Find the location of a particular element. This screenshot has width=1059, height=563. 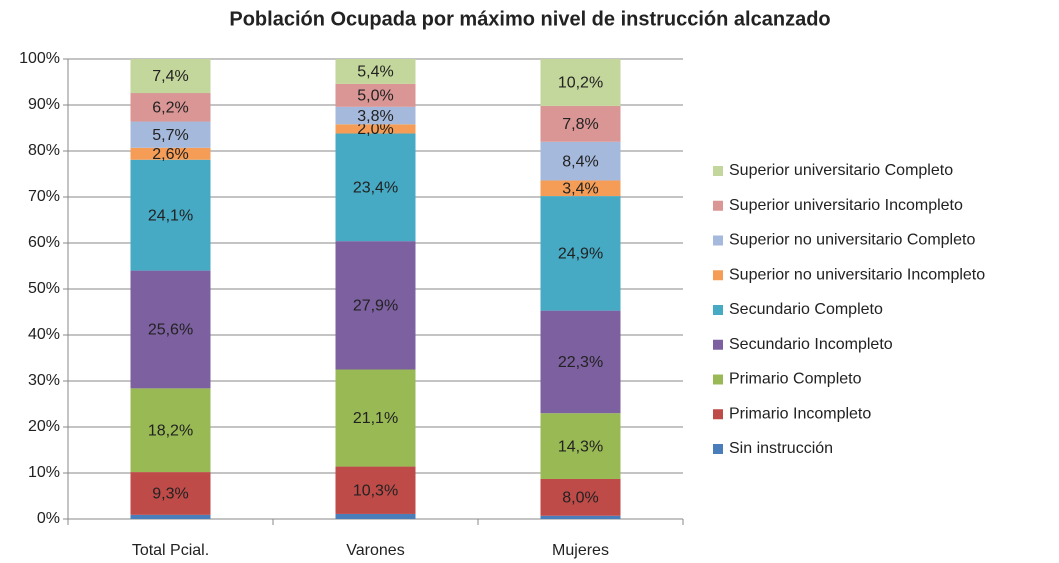

y-tick-label: 90% is located at coordinates (44, 104).